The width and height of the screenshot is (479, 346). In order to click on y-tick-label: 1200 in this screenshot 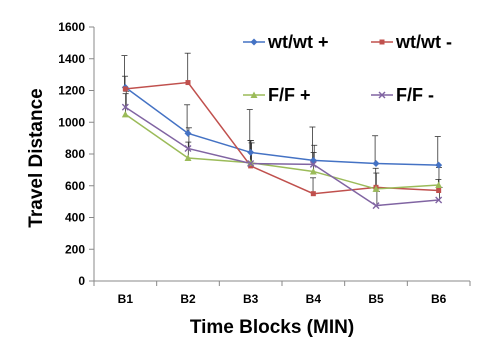, I will do `click(71, 91)`.